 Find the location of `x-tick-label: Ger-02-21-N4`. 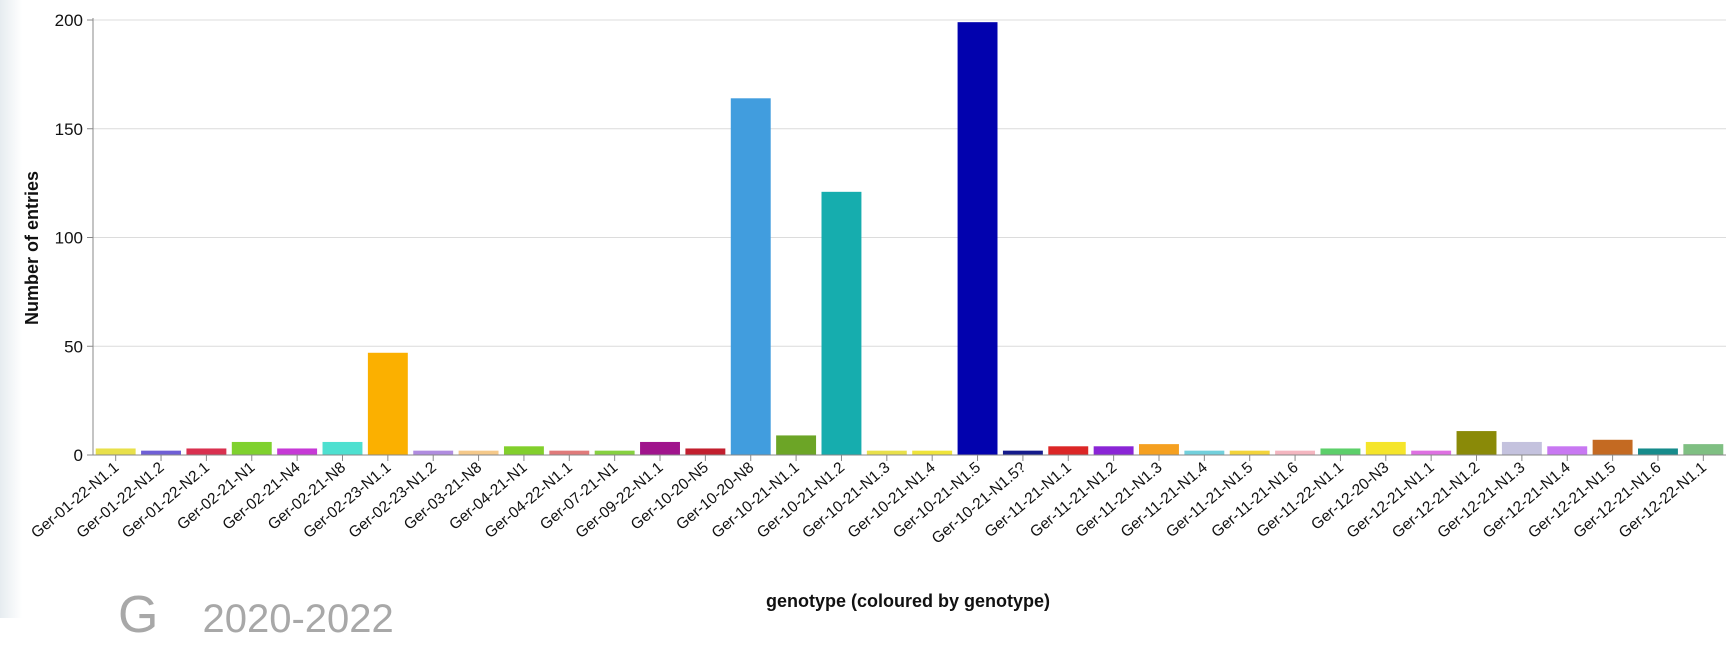

x-tick-label: Ger-02-21-N4 is located at coordinates (262, 496).